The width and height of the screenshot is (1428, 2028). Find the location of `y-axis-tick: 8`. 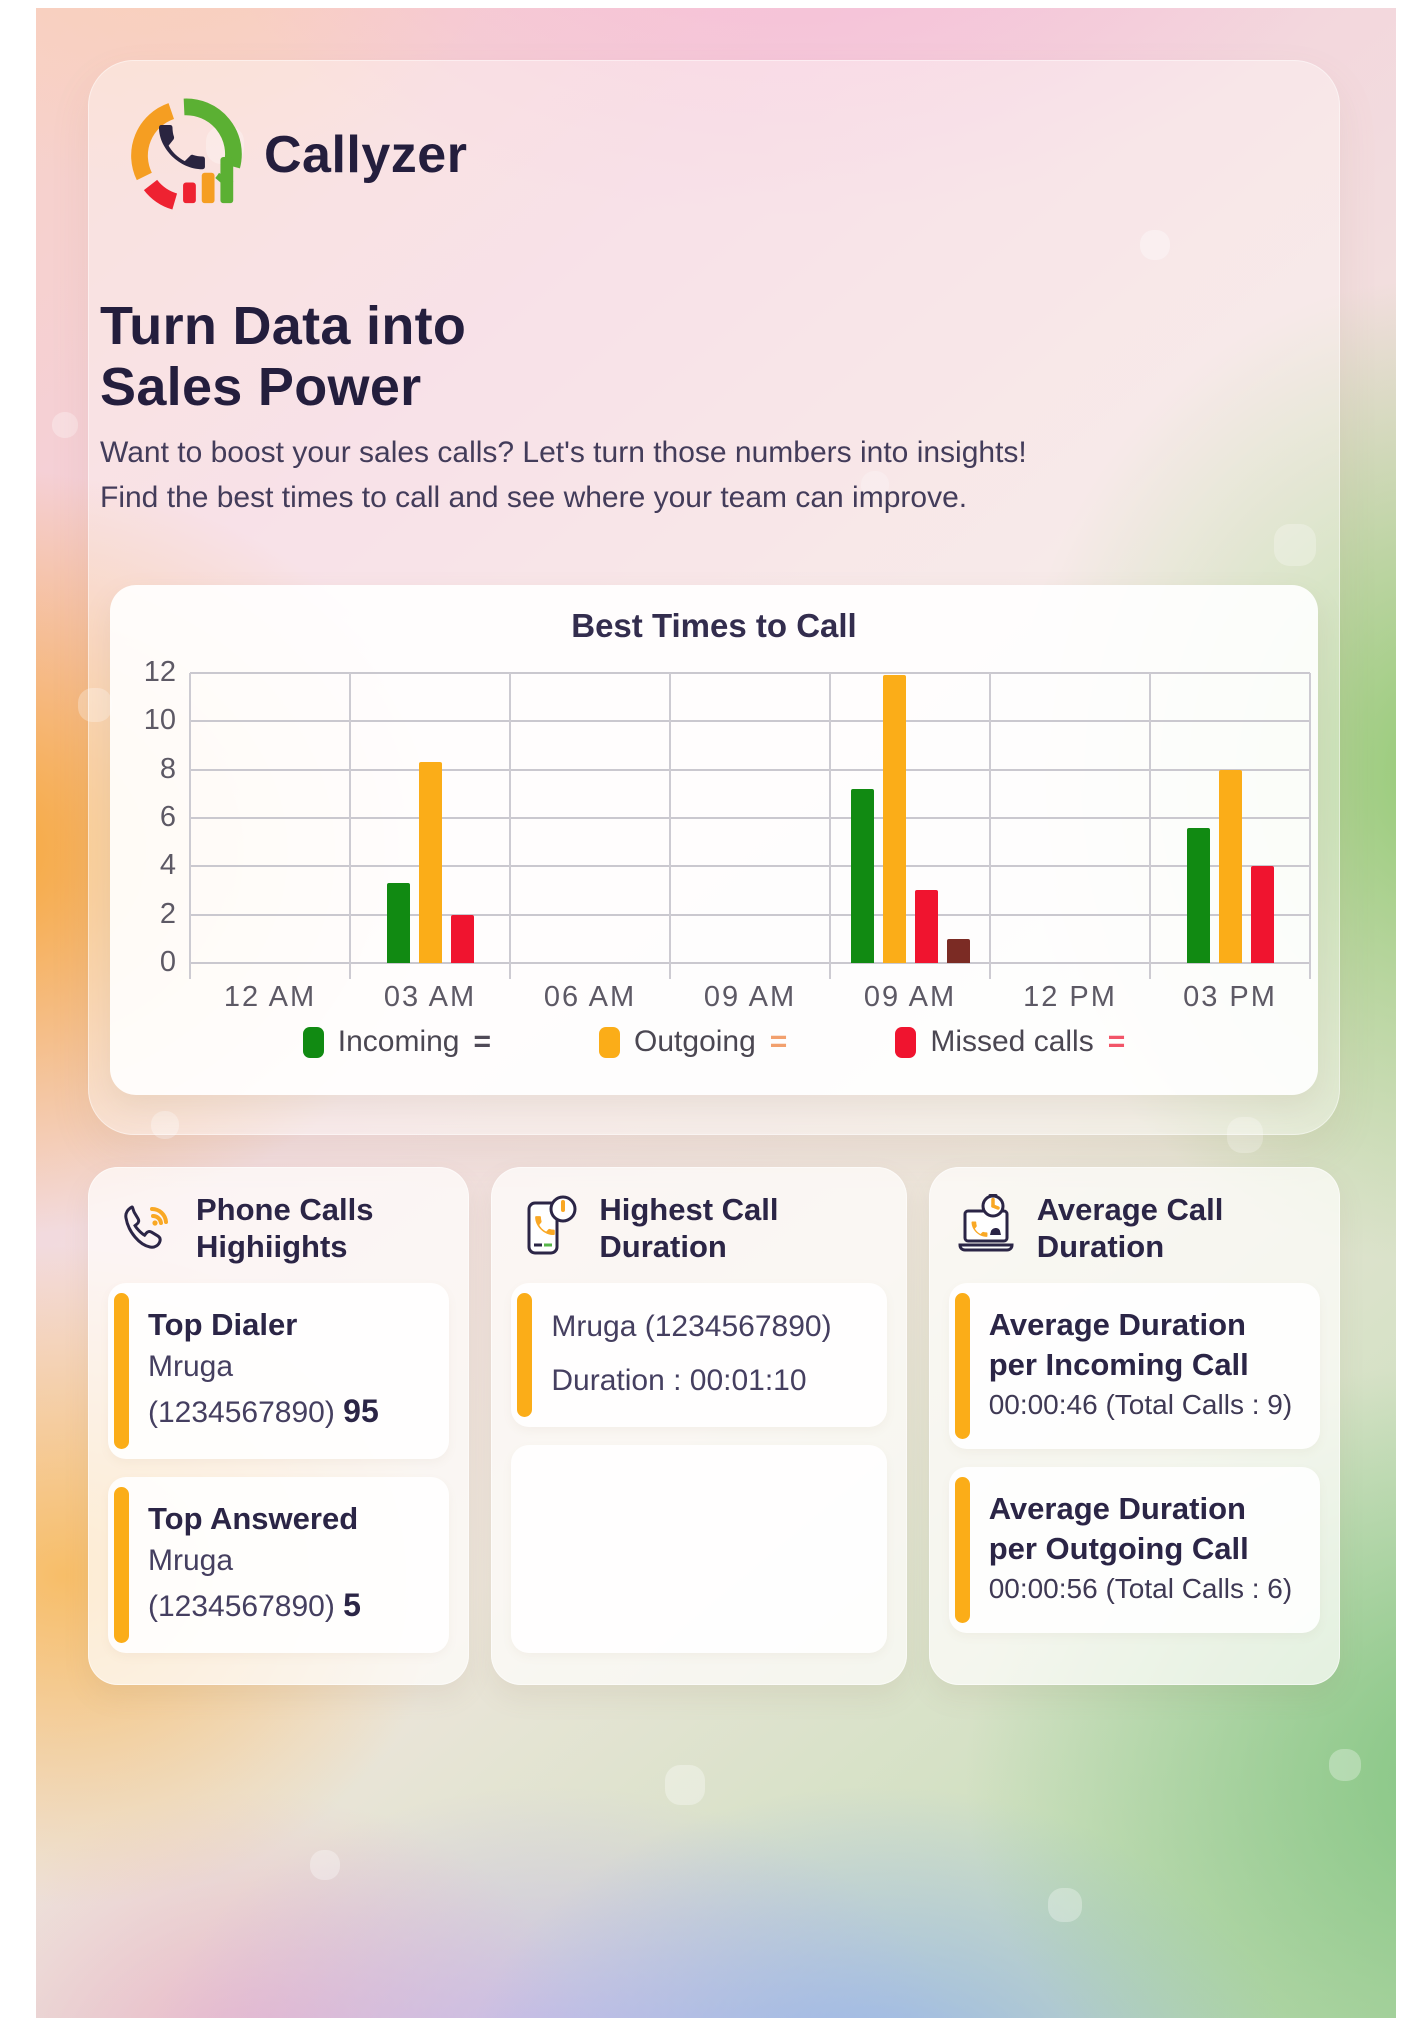

y-axis-tick: 8 is located at coordinates (167, 768).